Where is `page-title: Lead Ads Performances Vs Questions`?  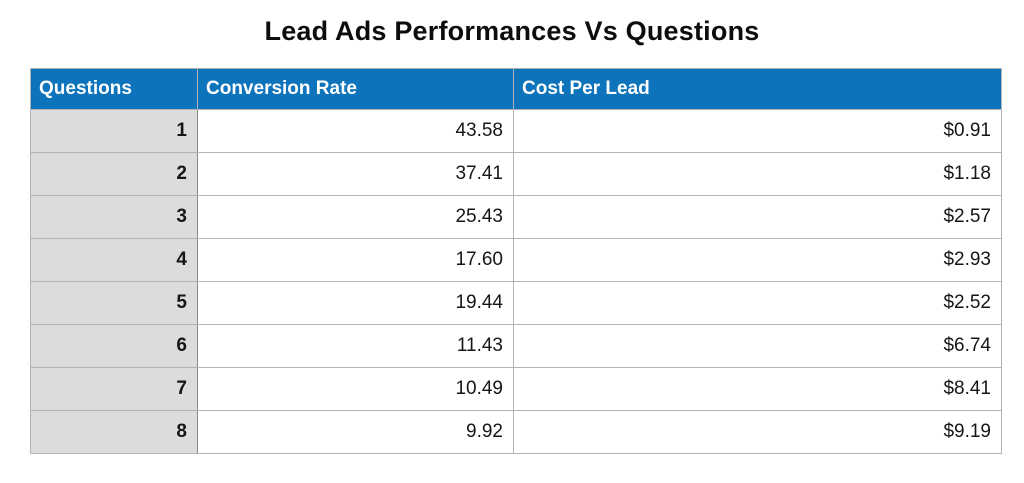
page-title: Lead Ads Performances Vs Questions is located at coordinates (512, 31).